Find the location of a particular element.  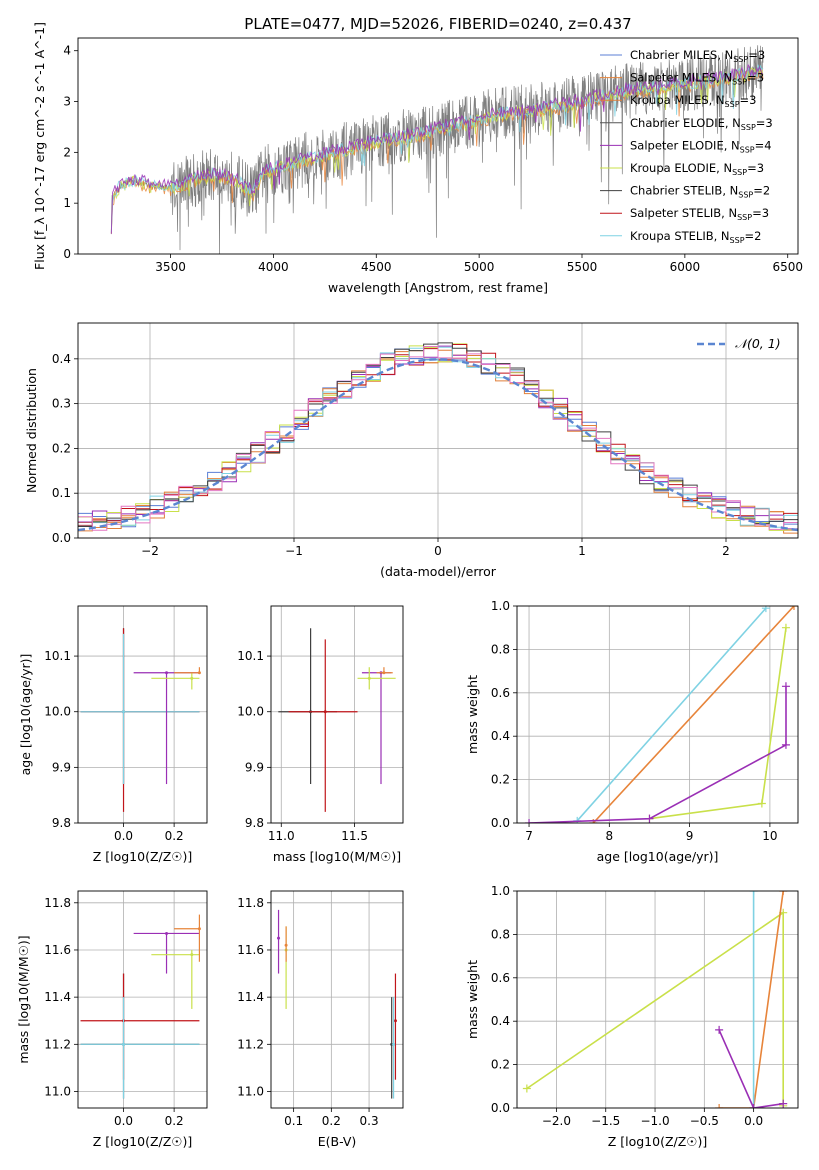

x-tick-label: 11.5 is located at coordinates (354, 836).